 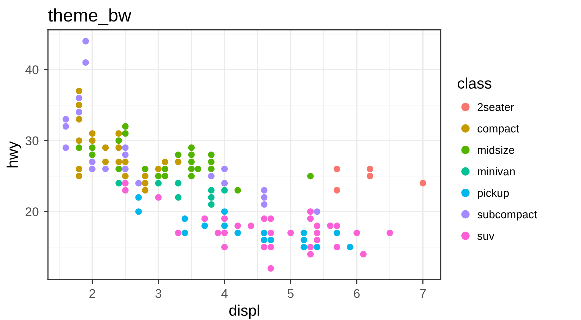 What do you see at coordinates (494, 194) in the screenshot?
I see `legend-label: pickup` at bounding box center [494, 194].